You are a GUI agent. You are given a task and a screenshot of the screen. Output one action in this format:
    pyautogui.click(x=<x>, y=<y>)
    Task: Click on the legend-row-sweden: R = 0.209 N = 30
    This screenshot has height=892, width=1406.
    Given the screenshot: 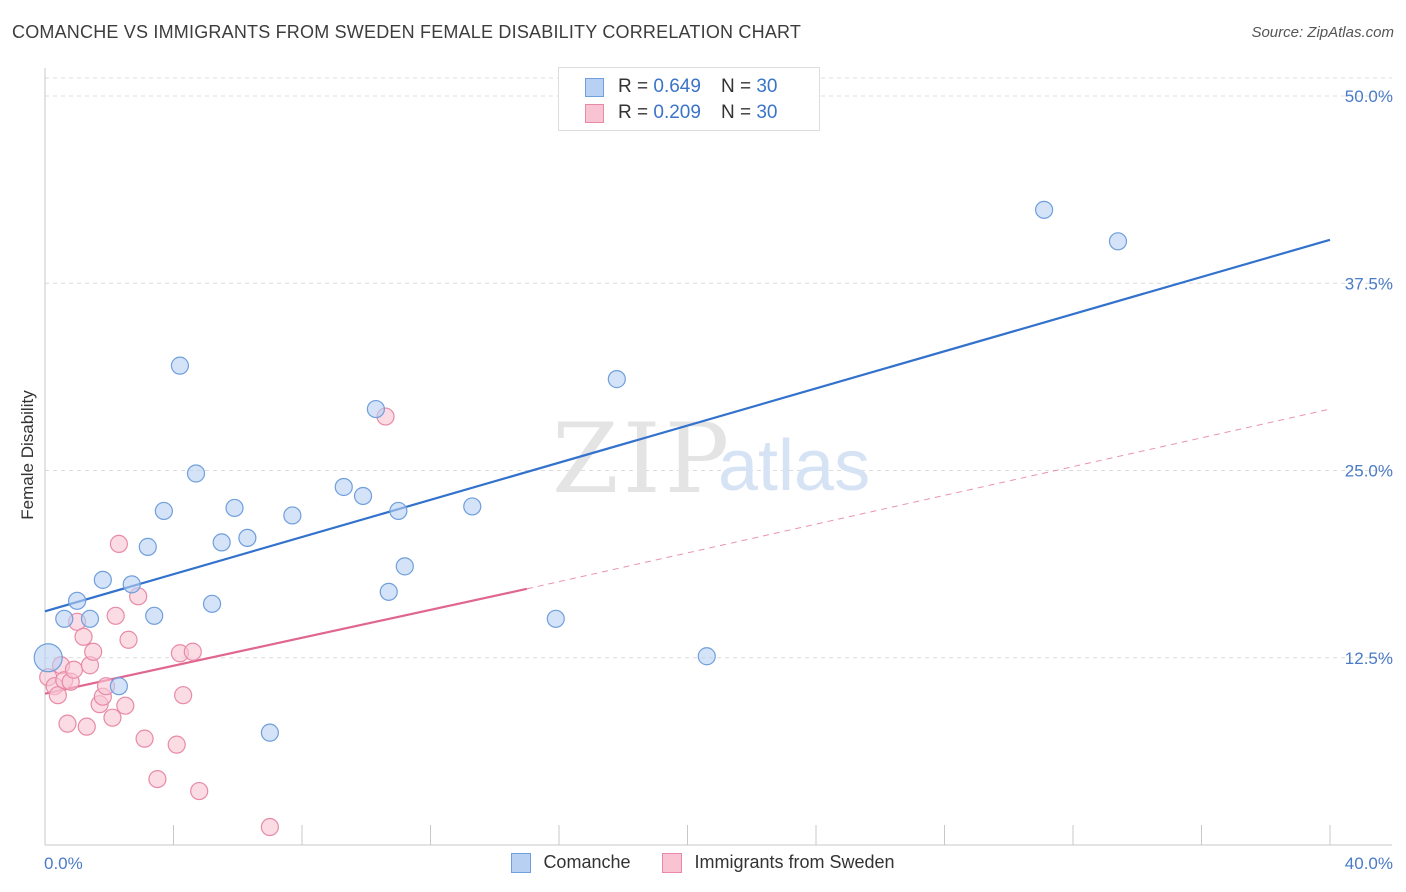 What is the action you would take?
    pyautogui.click(x=681, y=113)
    